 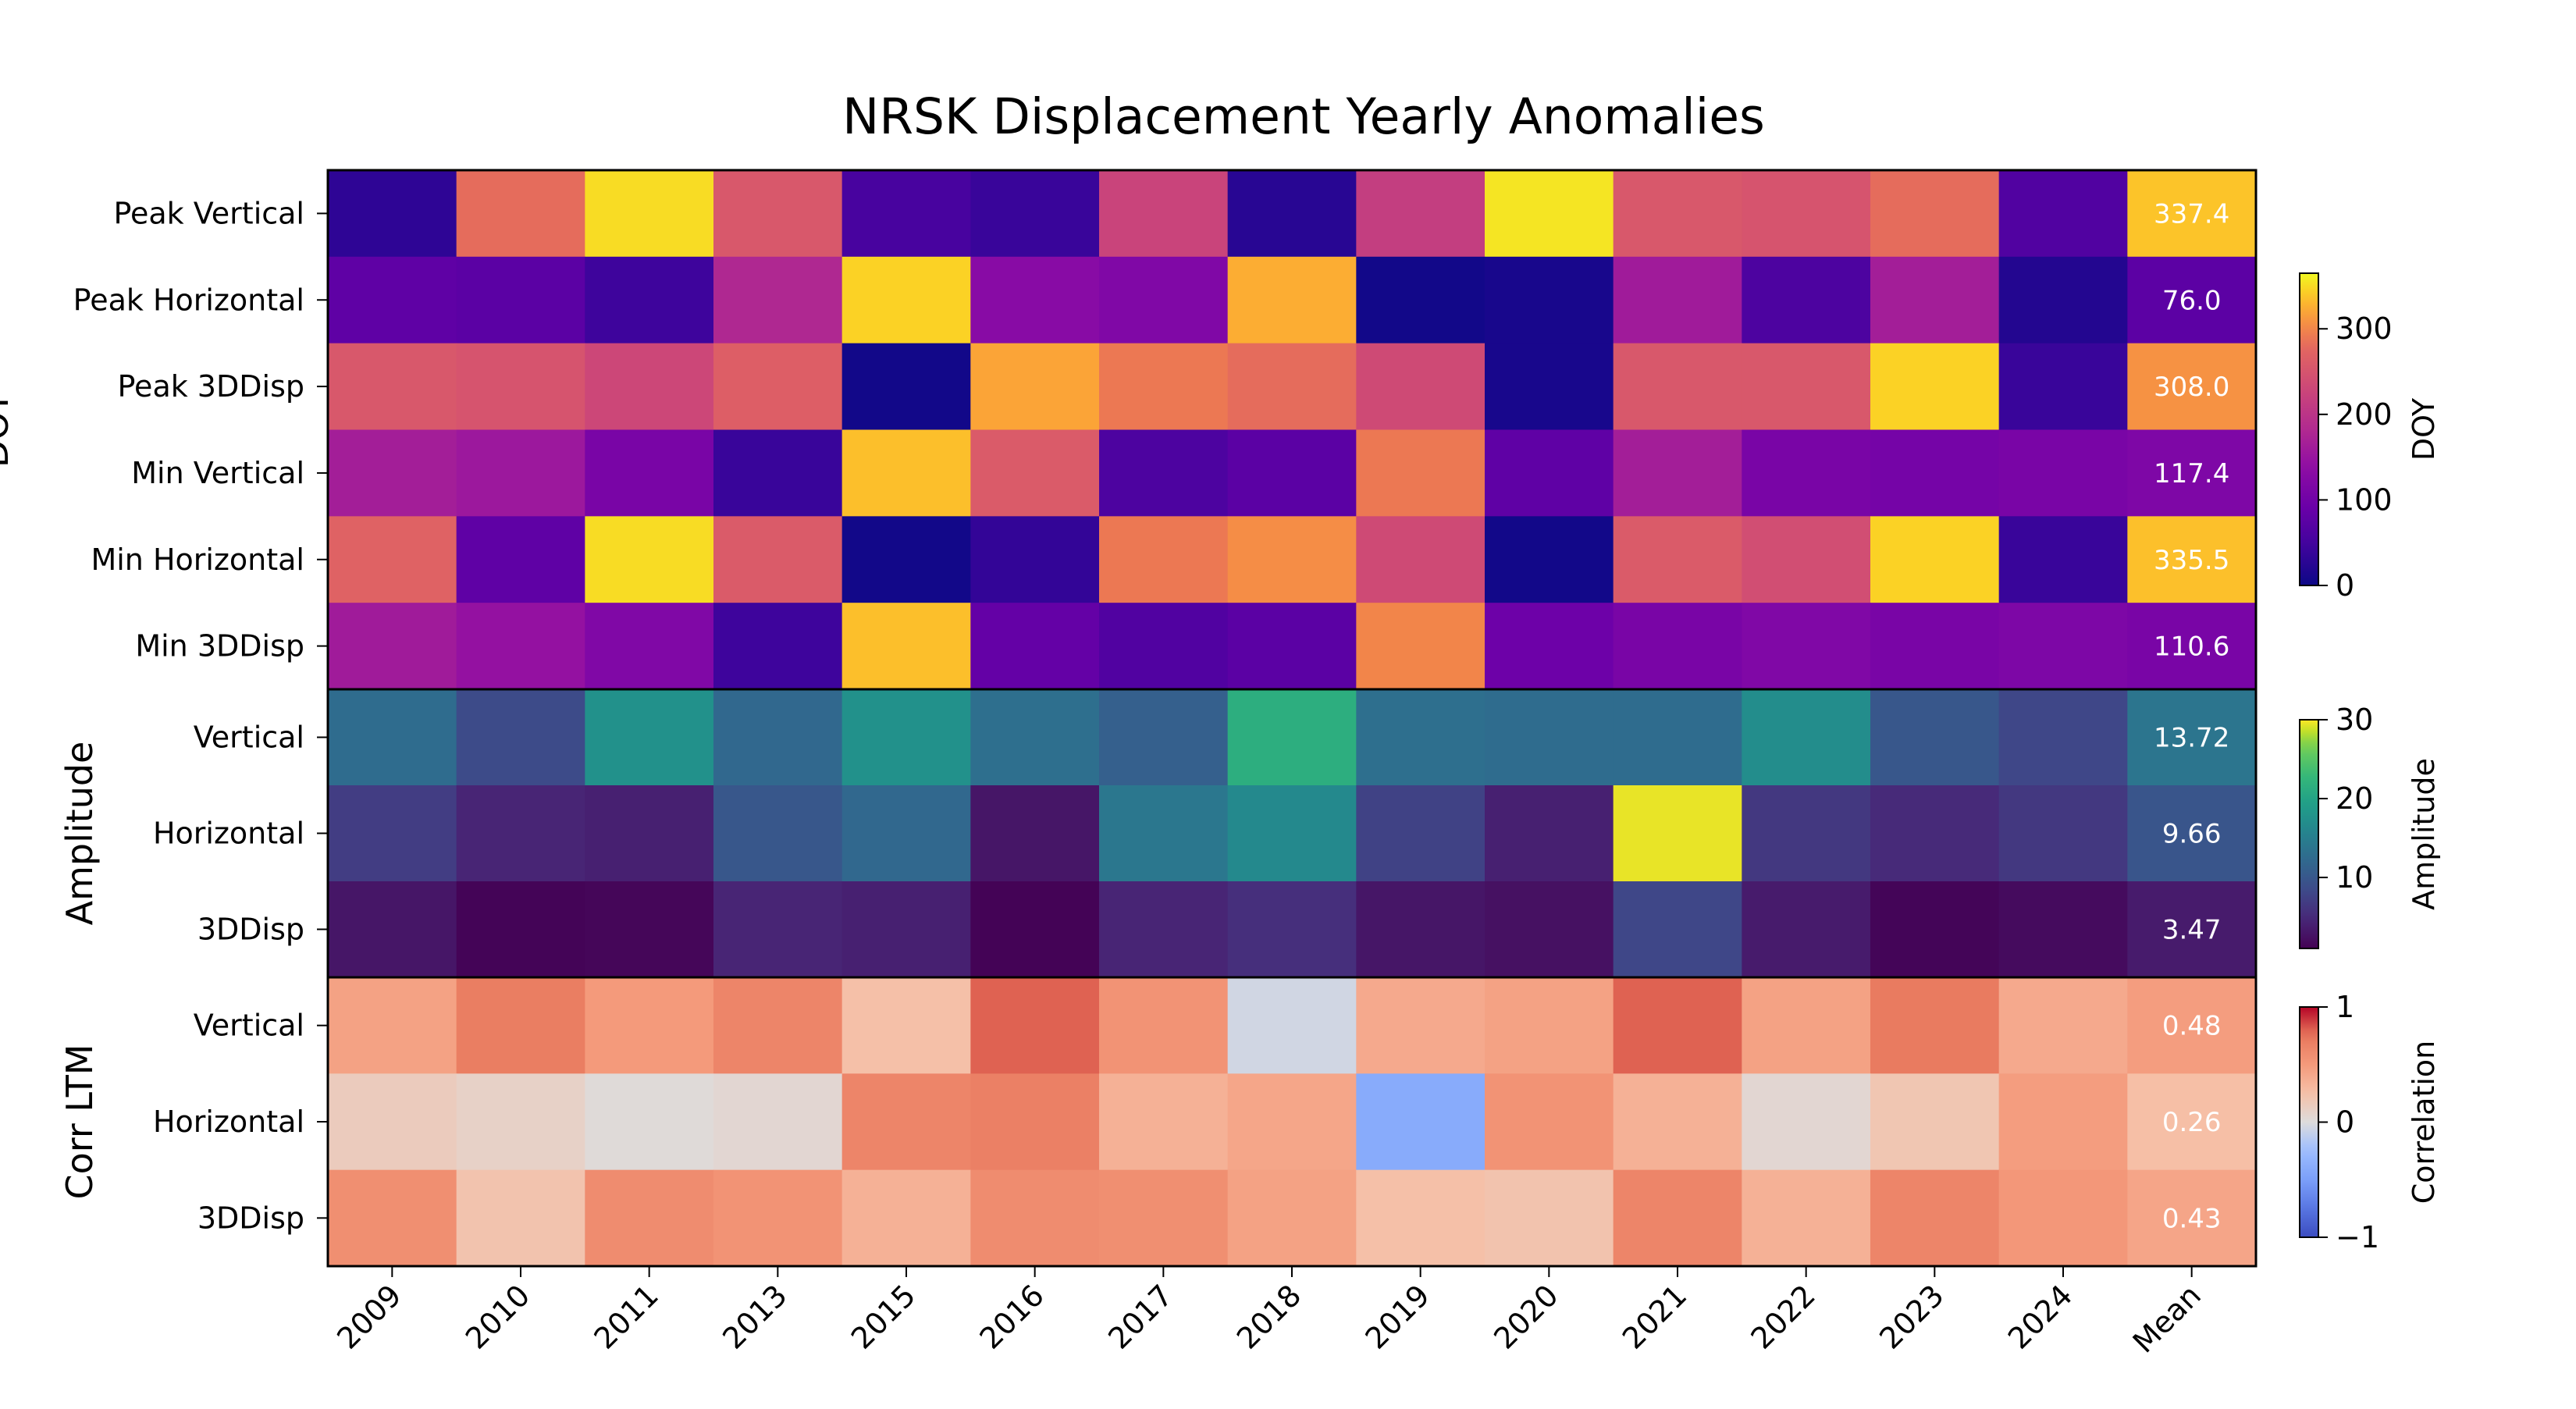 What do you see at coordinates (2191, 738) in the screenshot?
I see `mean-value-label: 13.72` at bounding box center [2191, 738].